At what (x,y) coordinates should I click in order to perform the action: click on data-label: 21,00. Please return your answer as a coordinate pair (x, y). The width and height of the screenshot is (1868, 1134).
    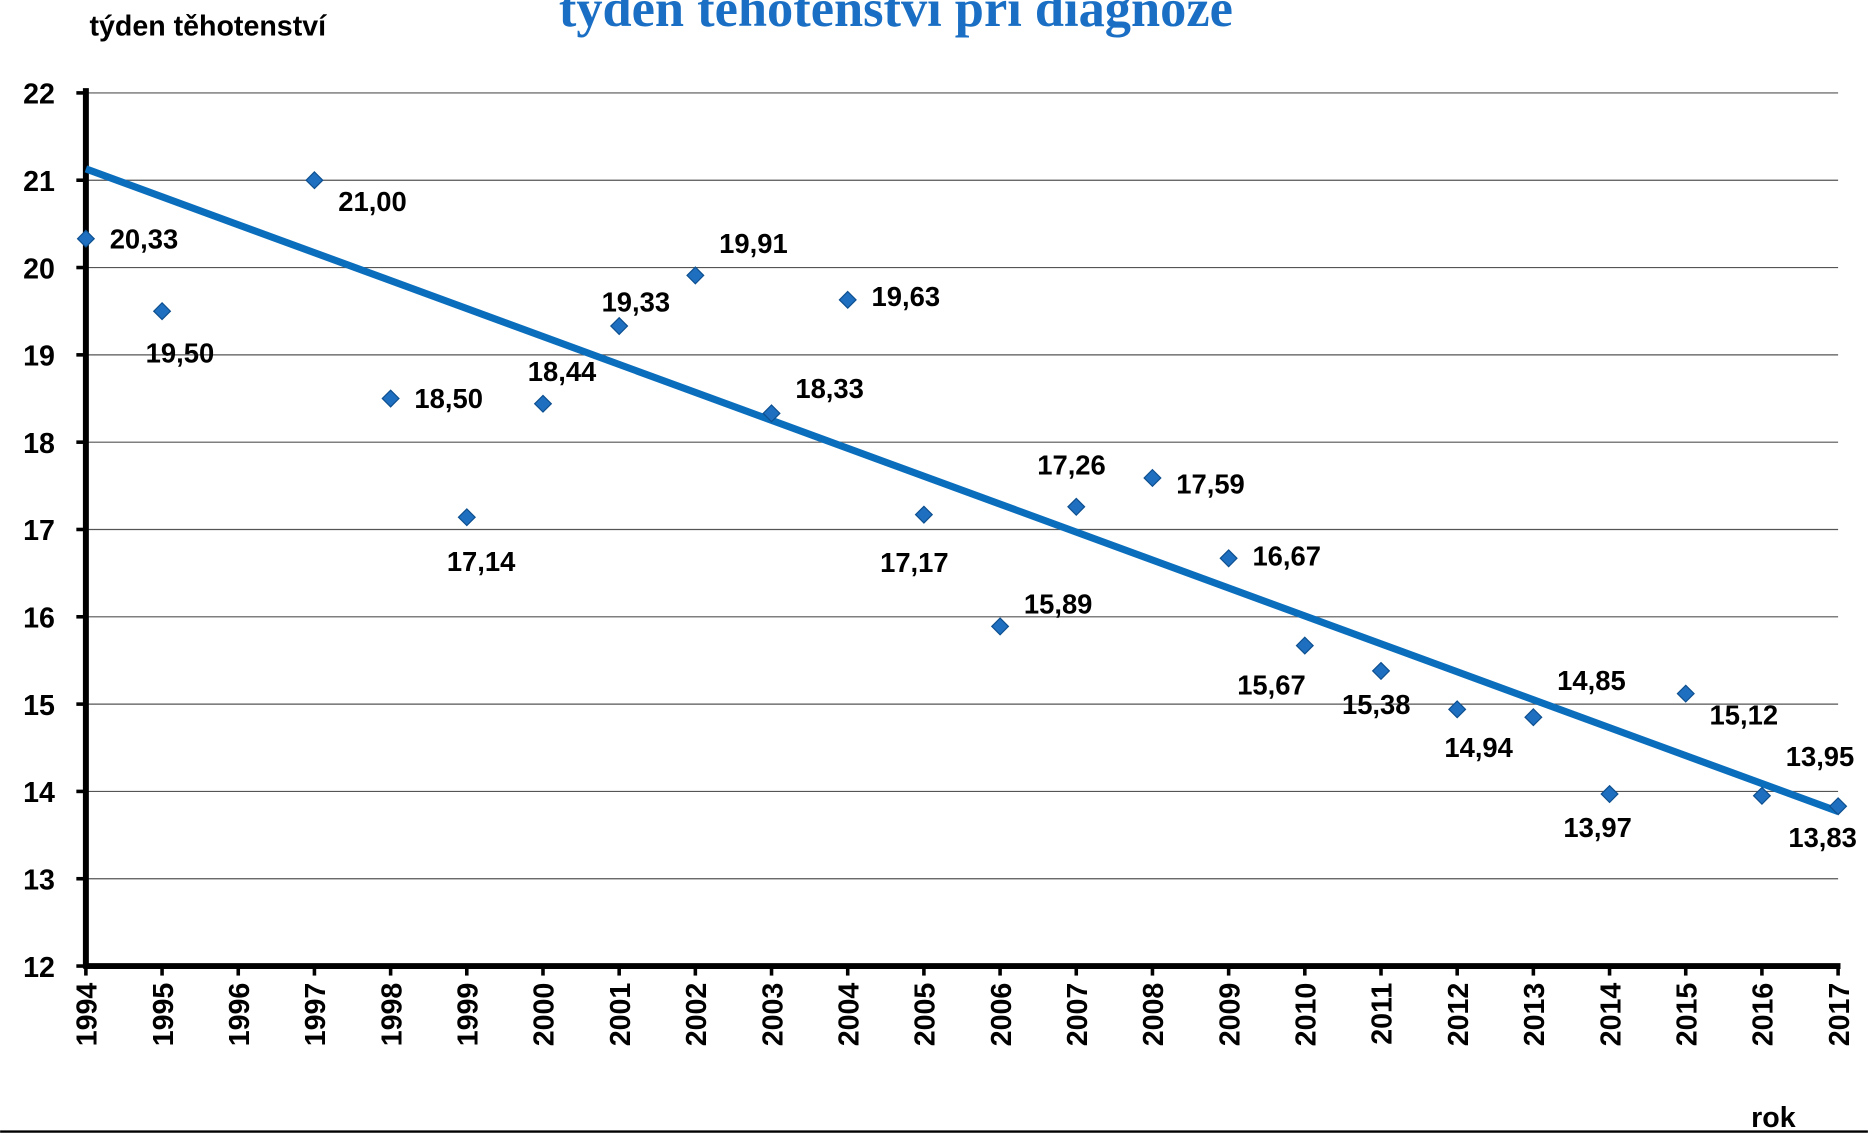
    Looking at the image, I should click on (372, 201).